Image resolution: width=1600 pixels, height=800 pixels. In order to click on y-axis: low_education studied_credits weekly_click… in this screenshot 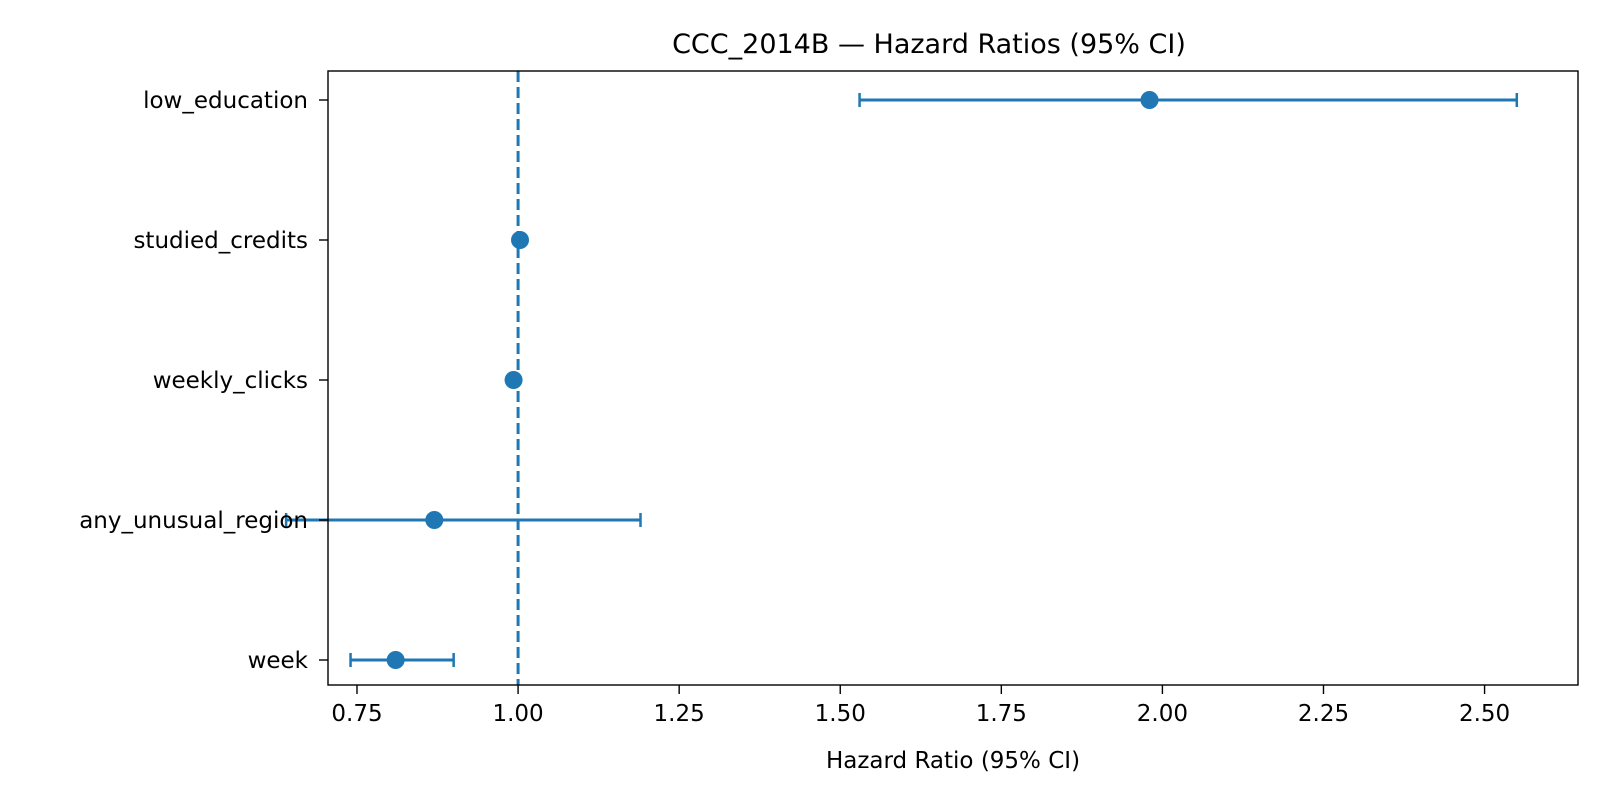, I will do `click(203, 381)`.